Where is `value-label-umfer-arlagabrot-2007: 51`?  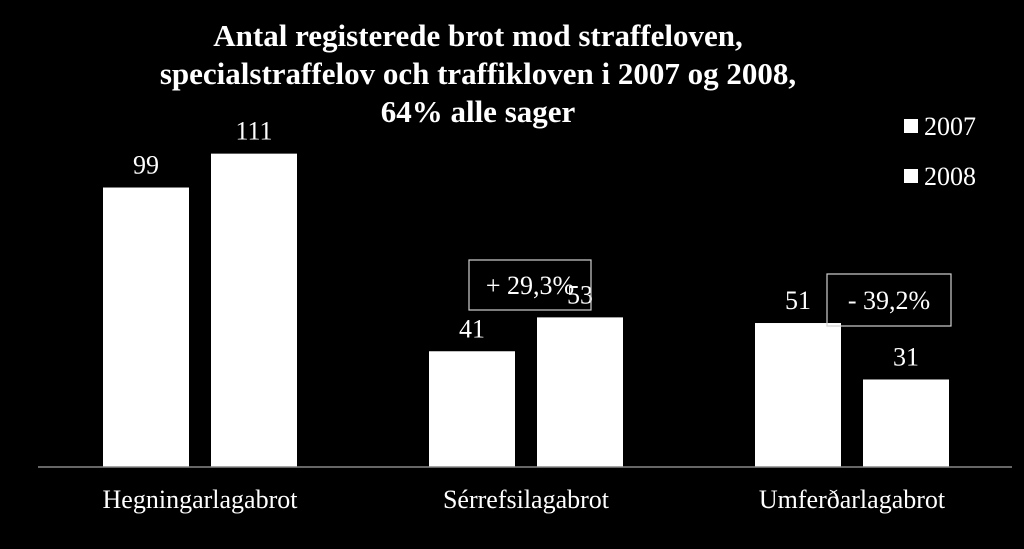
value-label-umfer-arlagabrot-2007: 51 is located at coordinates (798, 300).